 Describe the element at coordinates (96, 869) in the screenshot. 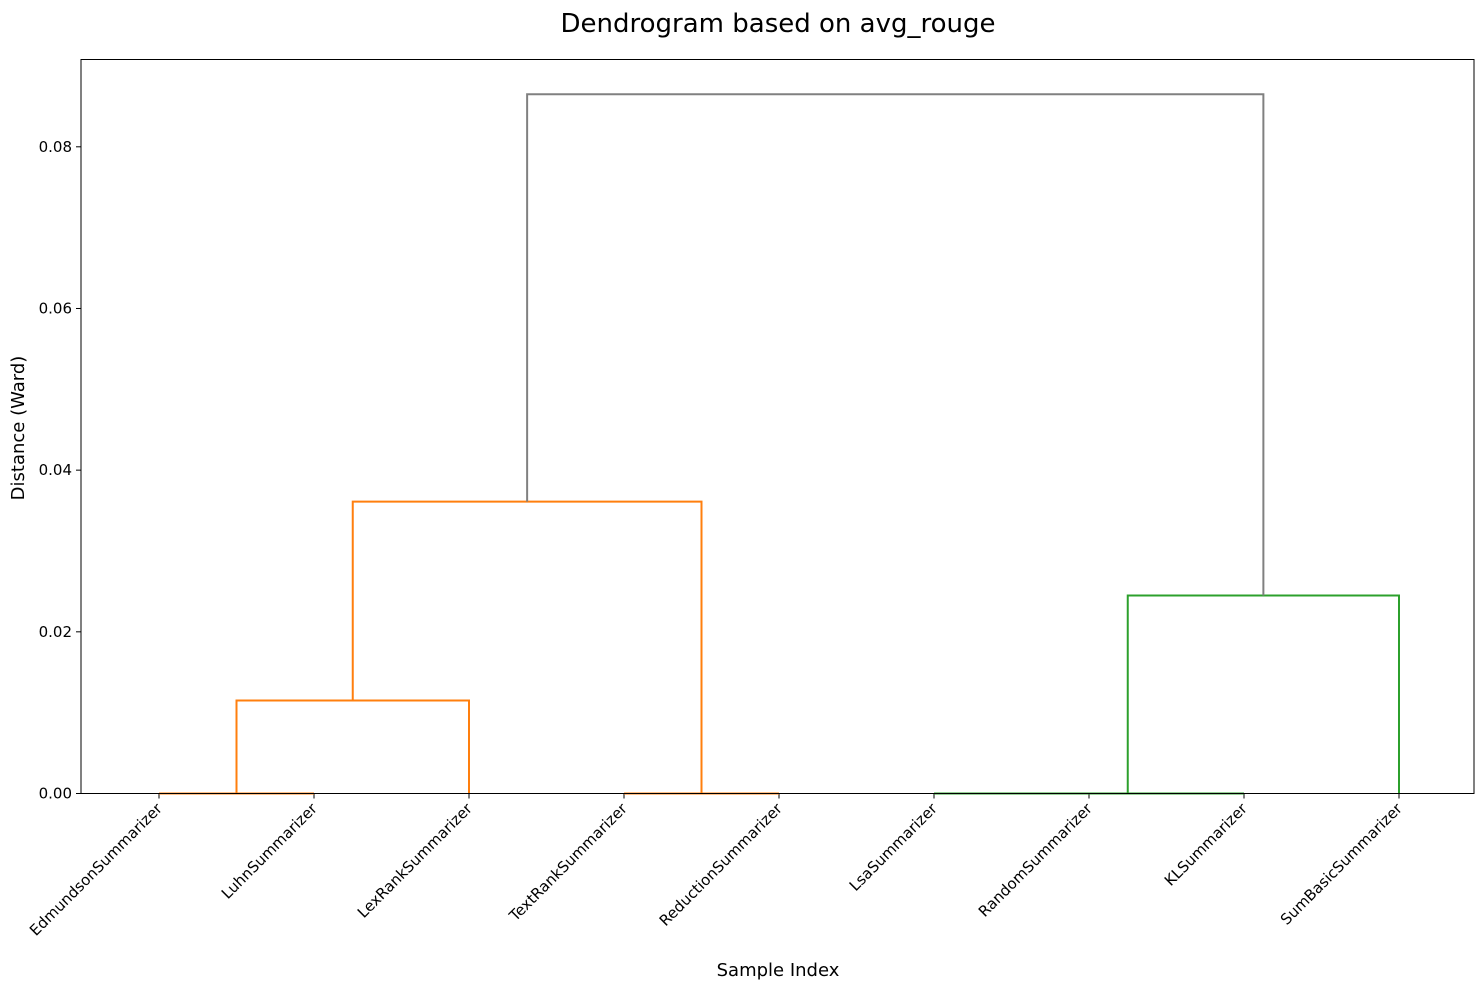

I see `x-tick-label: EdmundsonSummarizer` at that location.